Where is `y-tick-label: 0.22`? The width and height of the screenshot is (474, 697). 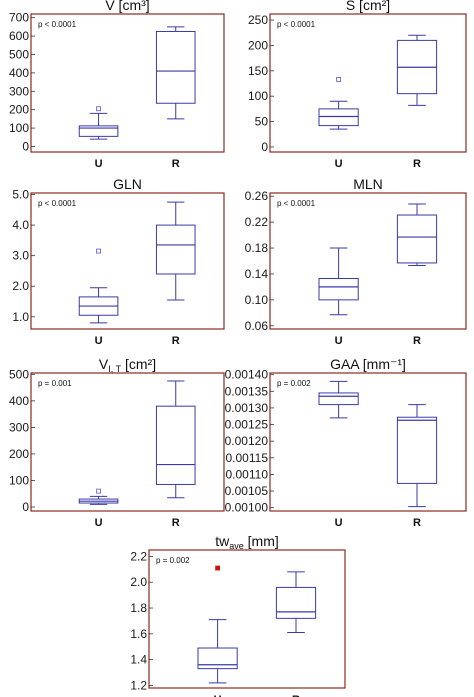
y-tick-label: 0.22 is located at coordinates (257, 222).